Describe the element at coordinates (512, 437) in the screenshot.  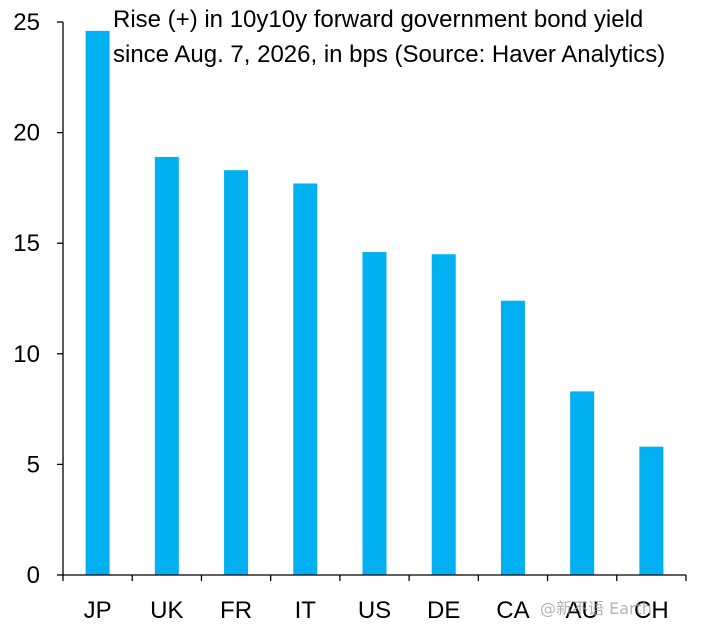
I see `bar-ca` at that location.